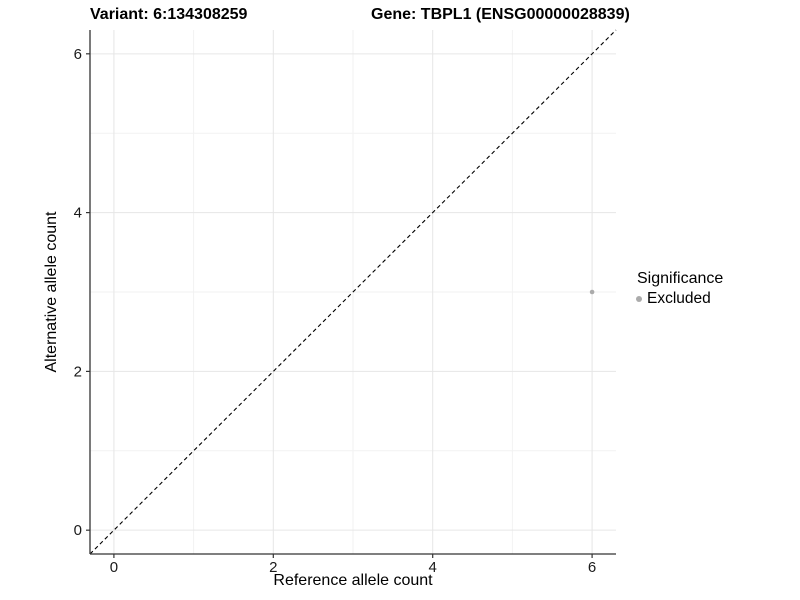 The width and height of the screenshot is (800, 600). What do you see at coordinates (78, 54) in the screenshot?
I see `y-tick-label: 6` at bounding box center [78, 54].